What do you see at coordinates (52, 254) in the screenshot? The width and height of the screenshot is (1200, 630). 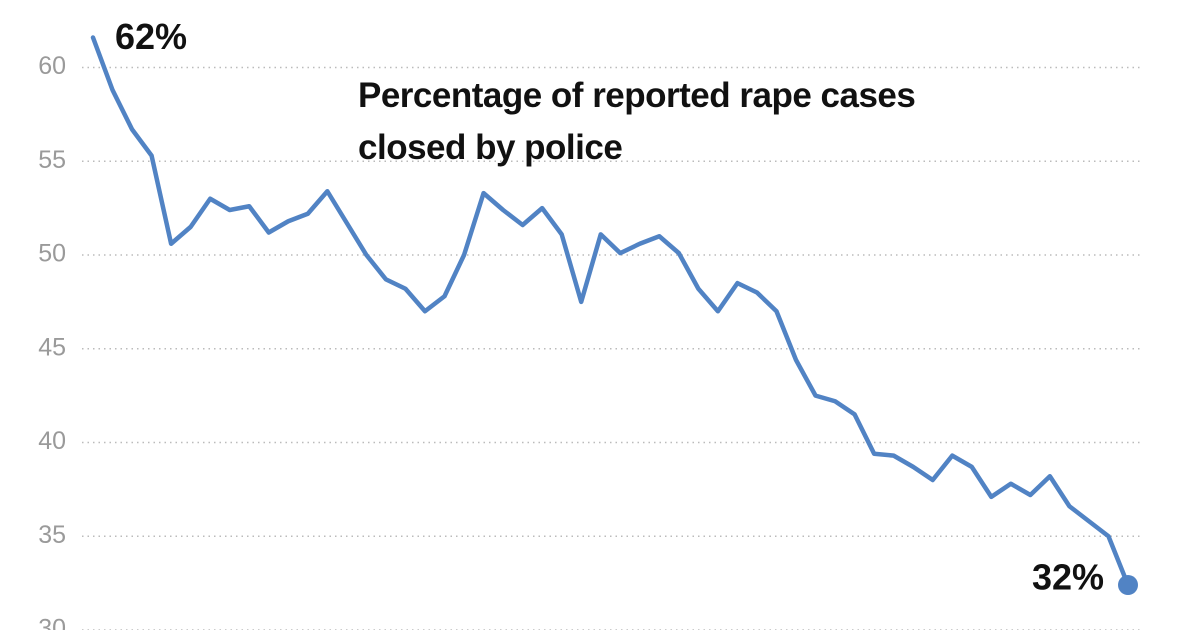 I see `y-tick-label: 50` at bounding box center [52, 254].